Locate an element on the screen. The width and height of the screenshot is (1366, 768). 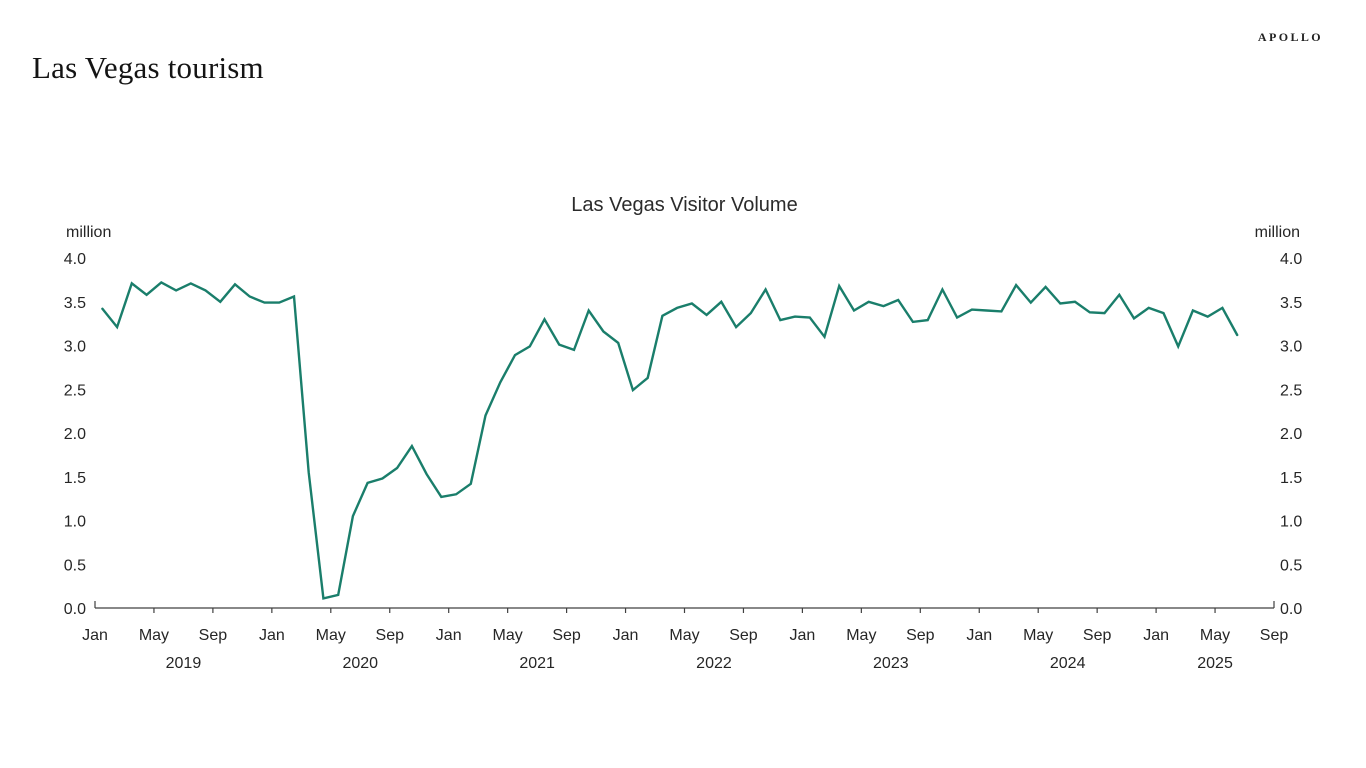
y-tick-label-left: 1.5 is located at coordinates (75, 478).